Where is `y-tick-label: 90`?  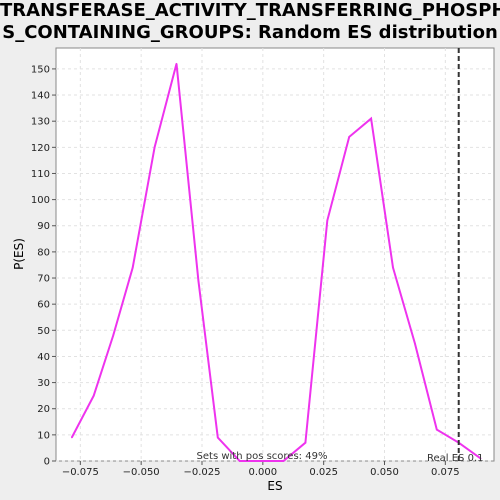
y-tick-label: 90 is located at coordinates (43, 226).